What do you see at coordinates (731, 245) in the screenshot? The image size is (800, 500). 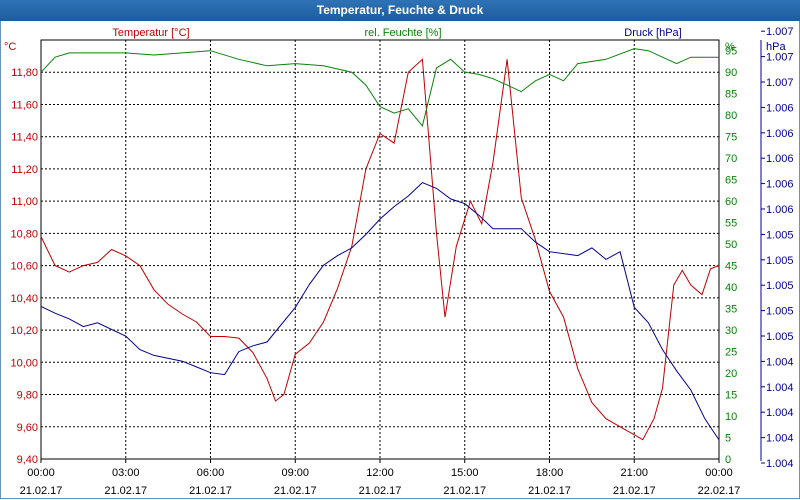 I see `humidity-axis-tick-label: 50` at bounding box center [731, 245].